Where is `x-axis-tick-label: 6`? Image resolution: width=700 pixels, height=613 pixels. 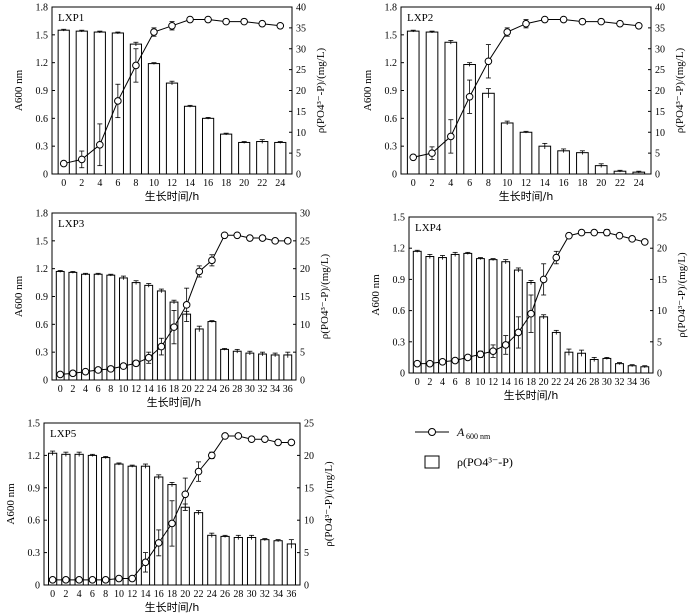 x-axis-tick-label: 6 is located at coordinates (92, 594).